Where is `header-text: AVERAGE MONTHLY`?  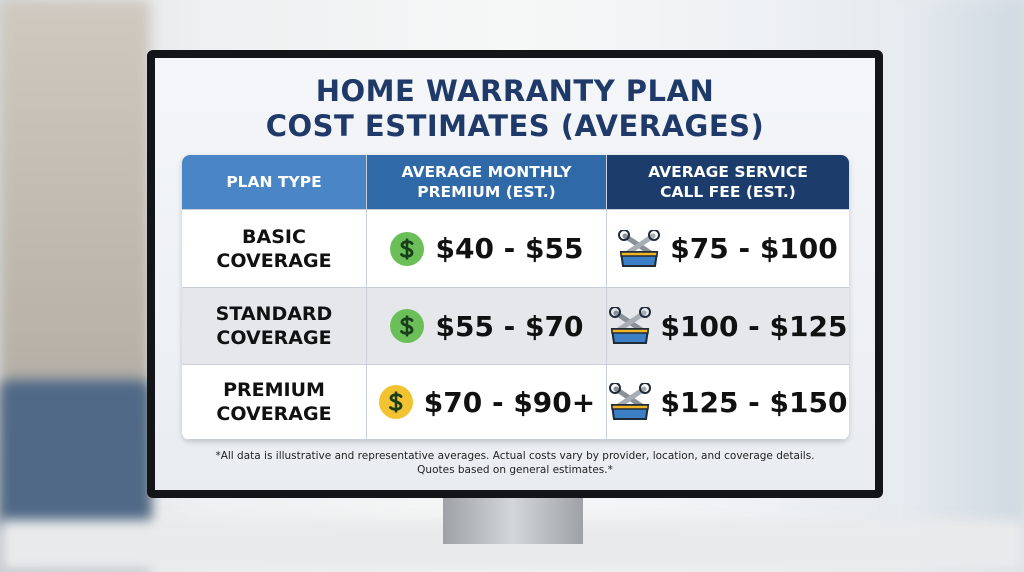
header-text: AVERAGE MONTHLY is located at coordinates (486, 172).